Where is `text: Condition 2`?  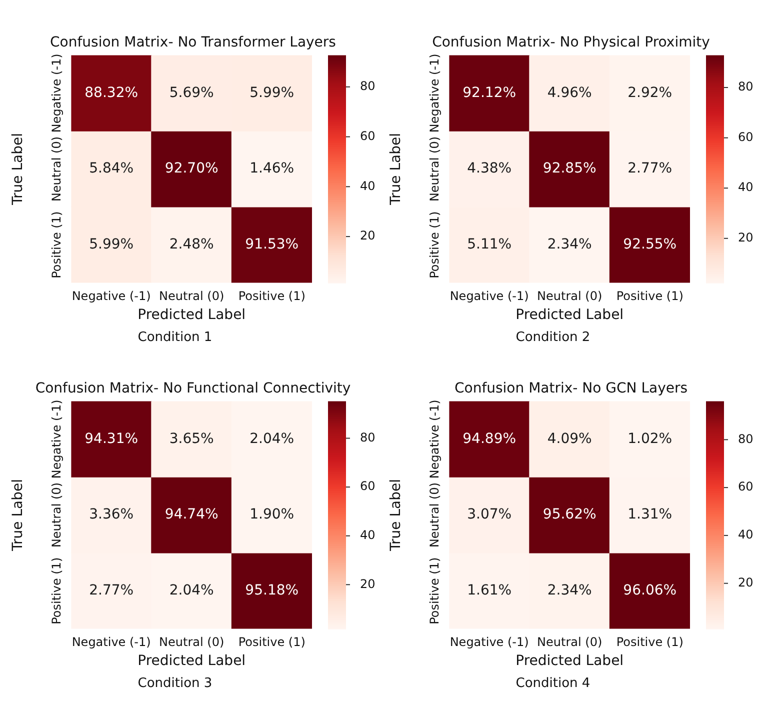
text: Condition 2 is located at coordinates (553, 338).